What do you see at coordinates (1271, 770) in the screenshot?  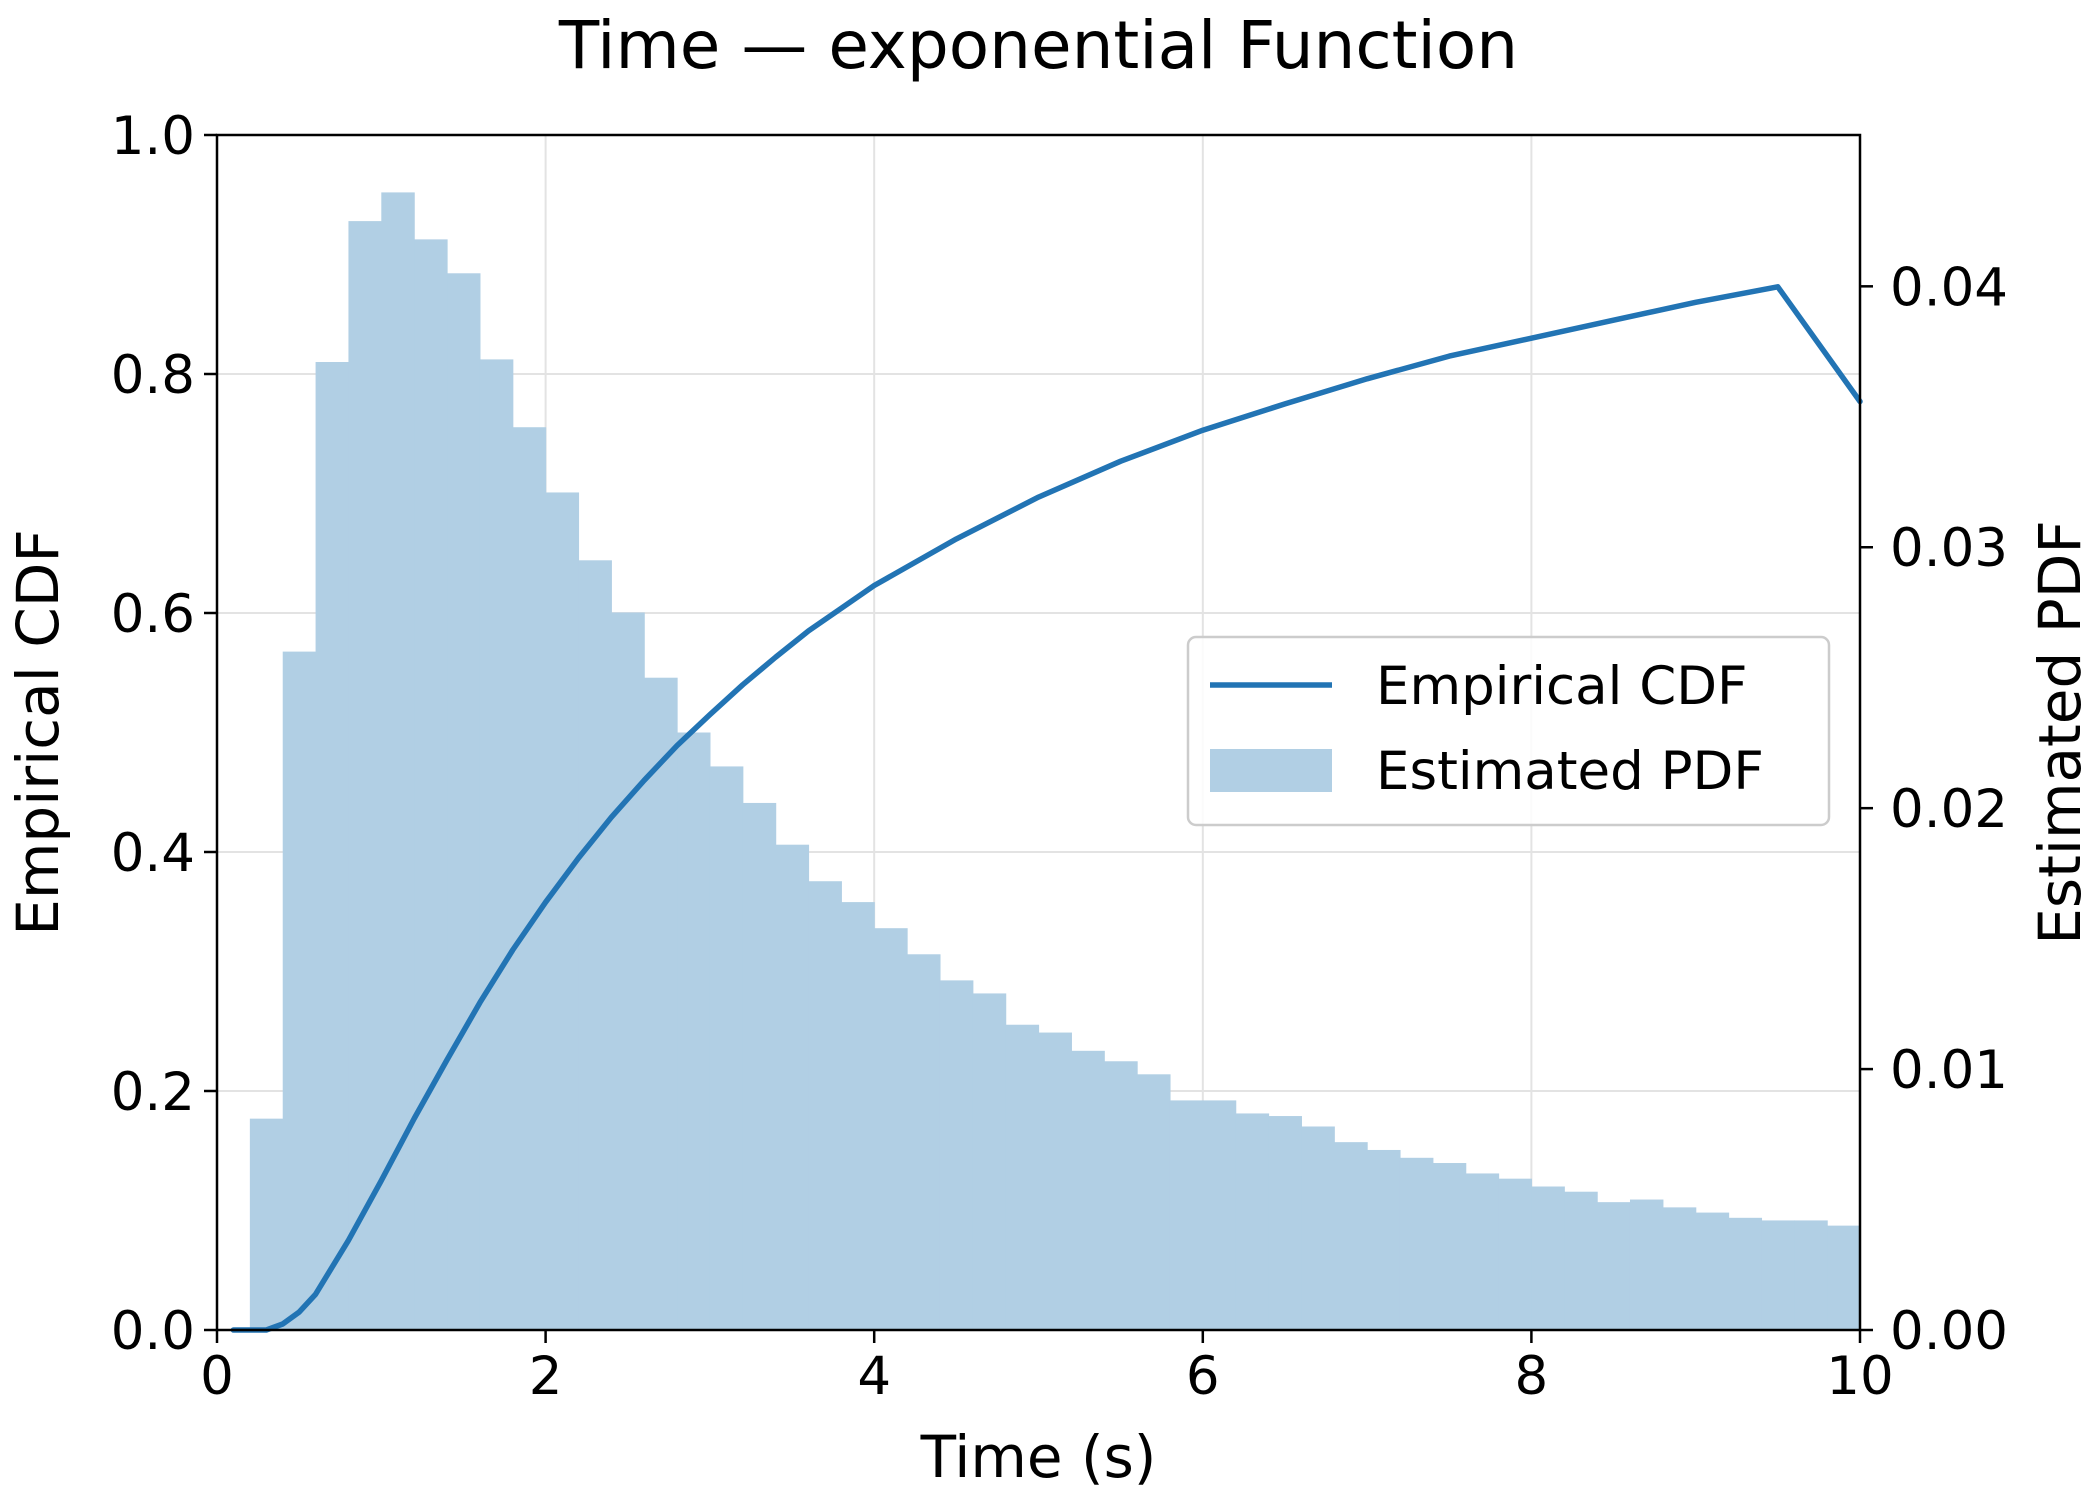 I see `legend-swatch-pdf` at bounding box center [1271, 770].